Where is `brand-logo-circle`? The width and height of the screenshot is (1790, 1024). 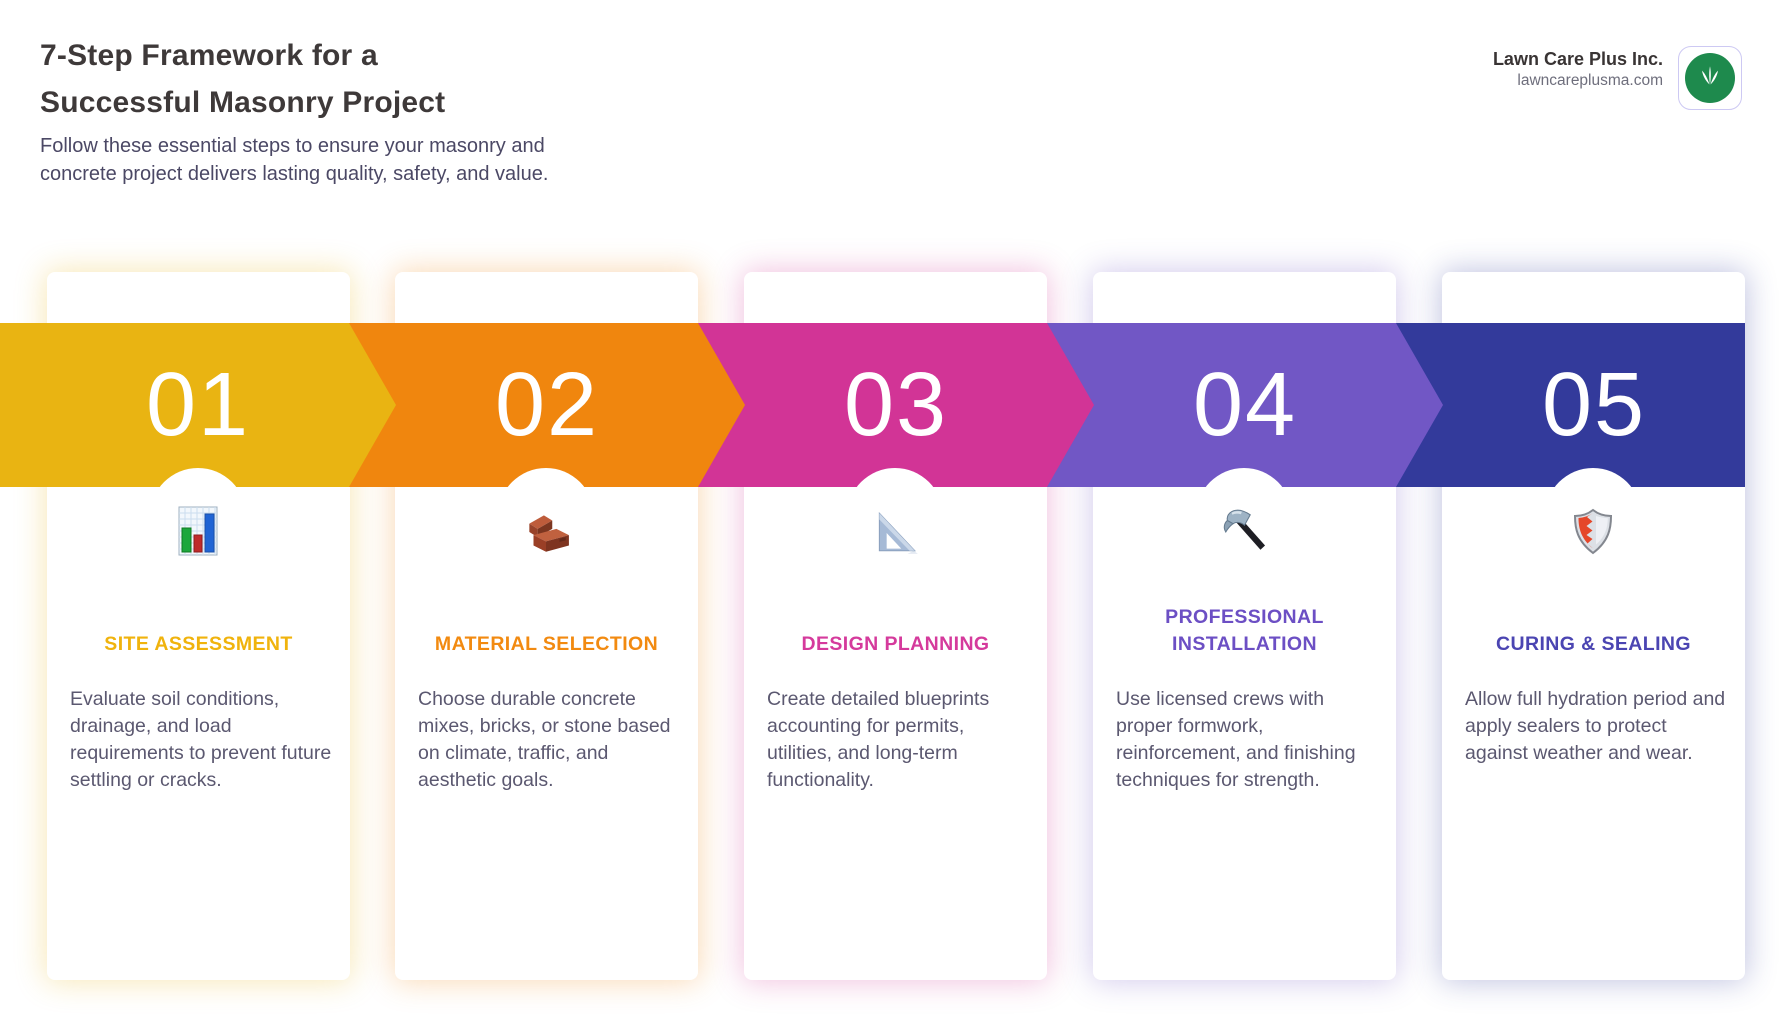 brand-logo-circle is located at coordinates (1710, 78).